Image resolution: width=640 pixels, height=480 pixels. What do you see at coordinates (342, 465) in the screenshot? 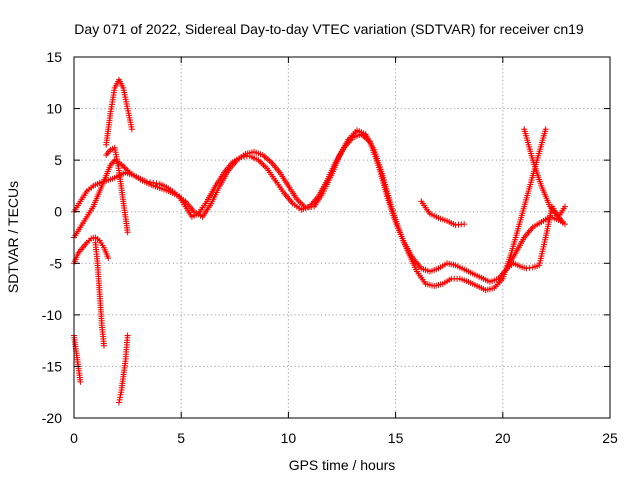
I see `x-axis-label: GPS time / hours` at bounding box center [342, 465].